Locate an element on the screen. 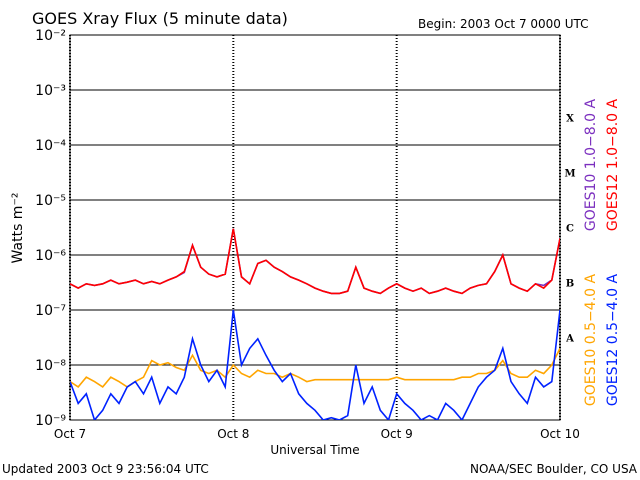  flare-class-label: B is located at coordinates (570, 284).